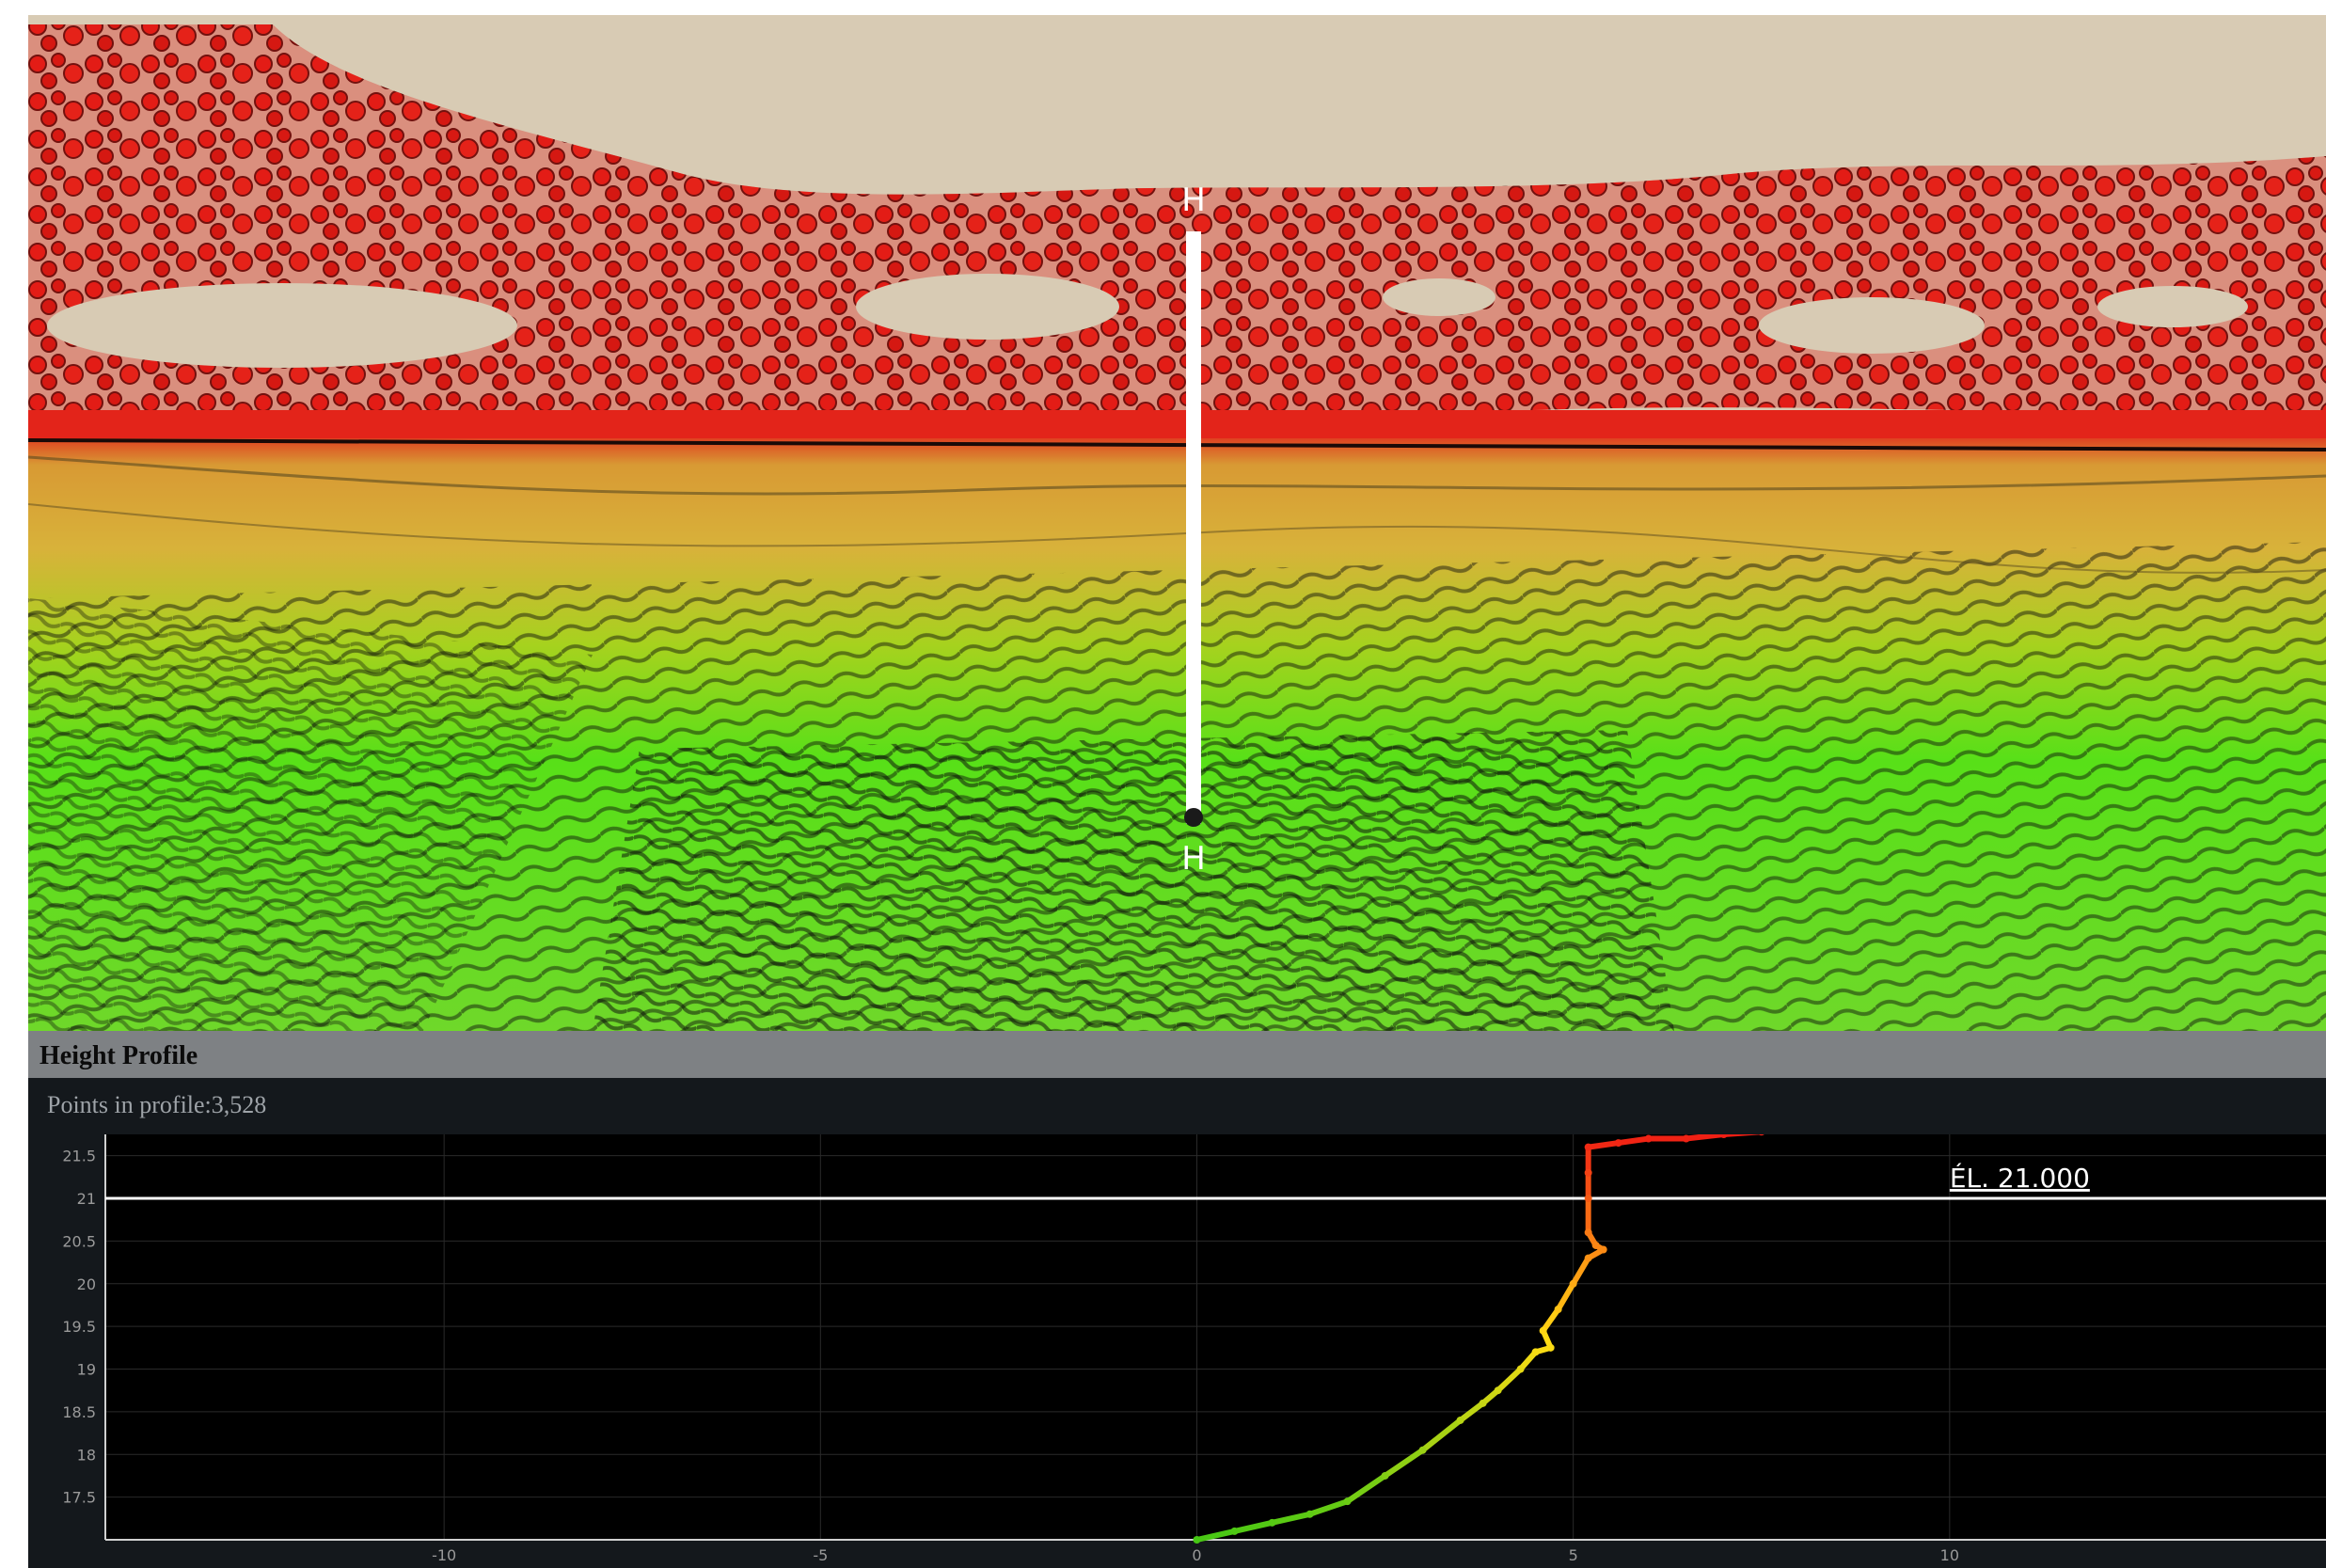 The height and width of the screenshot is (1568, 2326). I want to click on y-tick-label: 19, so click(87, 1370).